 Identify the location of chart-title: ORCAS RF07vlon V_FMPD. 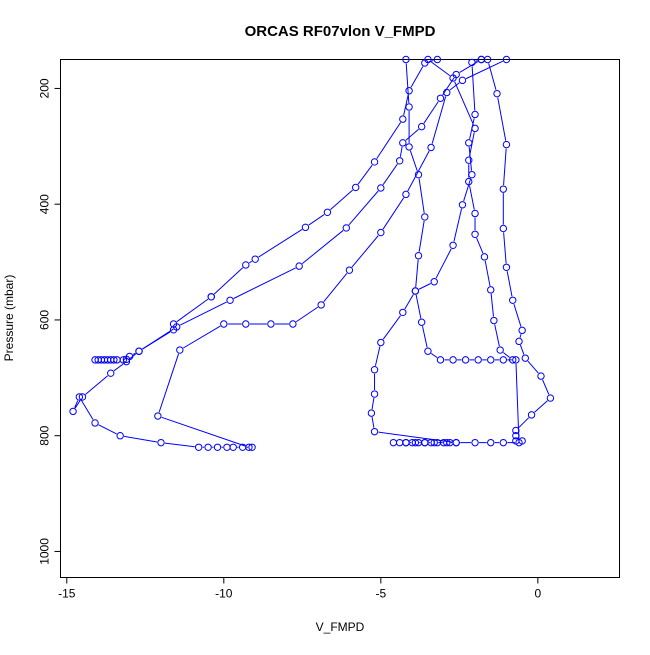
(340, 31).